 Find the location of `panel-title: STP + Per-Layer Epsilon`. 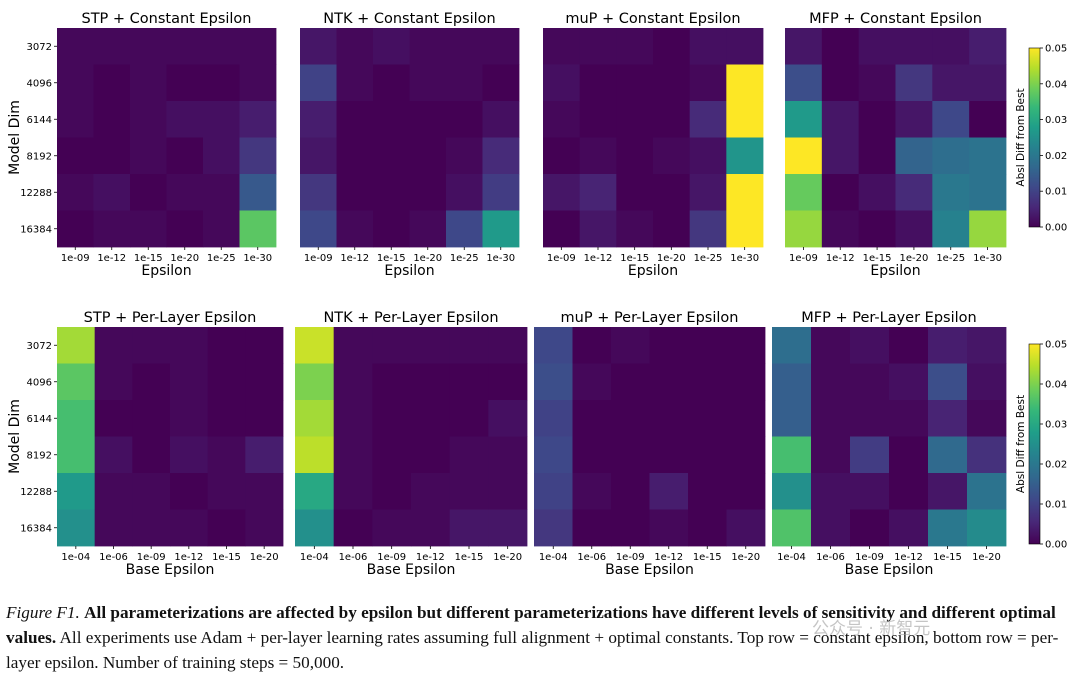

panel-title: STP + Per-Layer Epsilon is located at coordinates (170, 318).